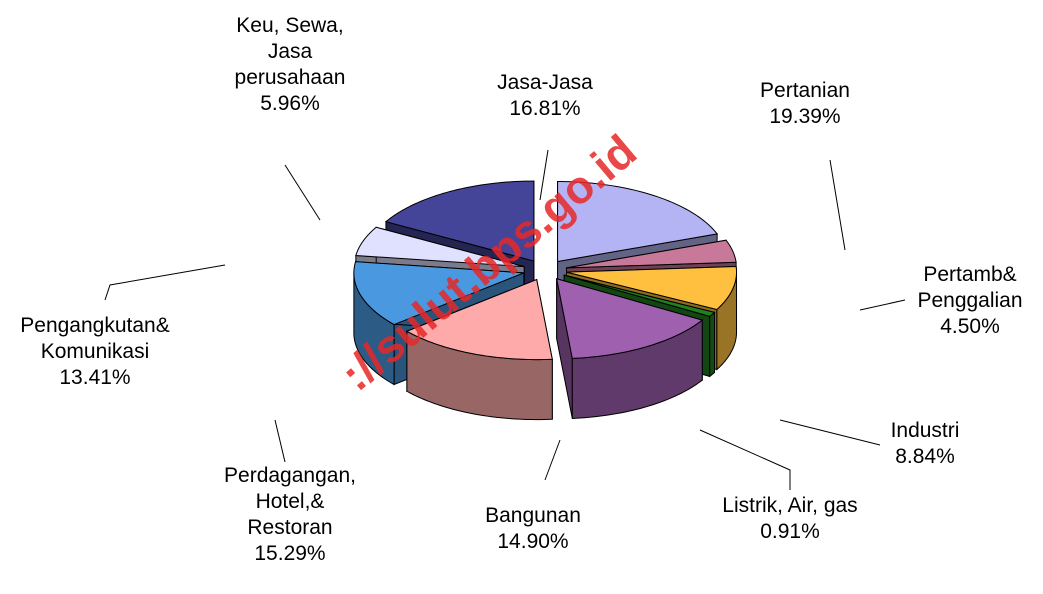 The height and width of the screenshot is (594, 1043). Describe the element at coordinates (790, 505) in the screenshot. I see `category-name: Listrik, Air, gas` at that location.